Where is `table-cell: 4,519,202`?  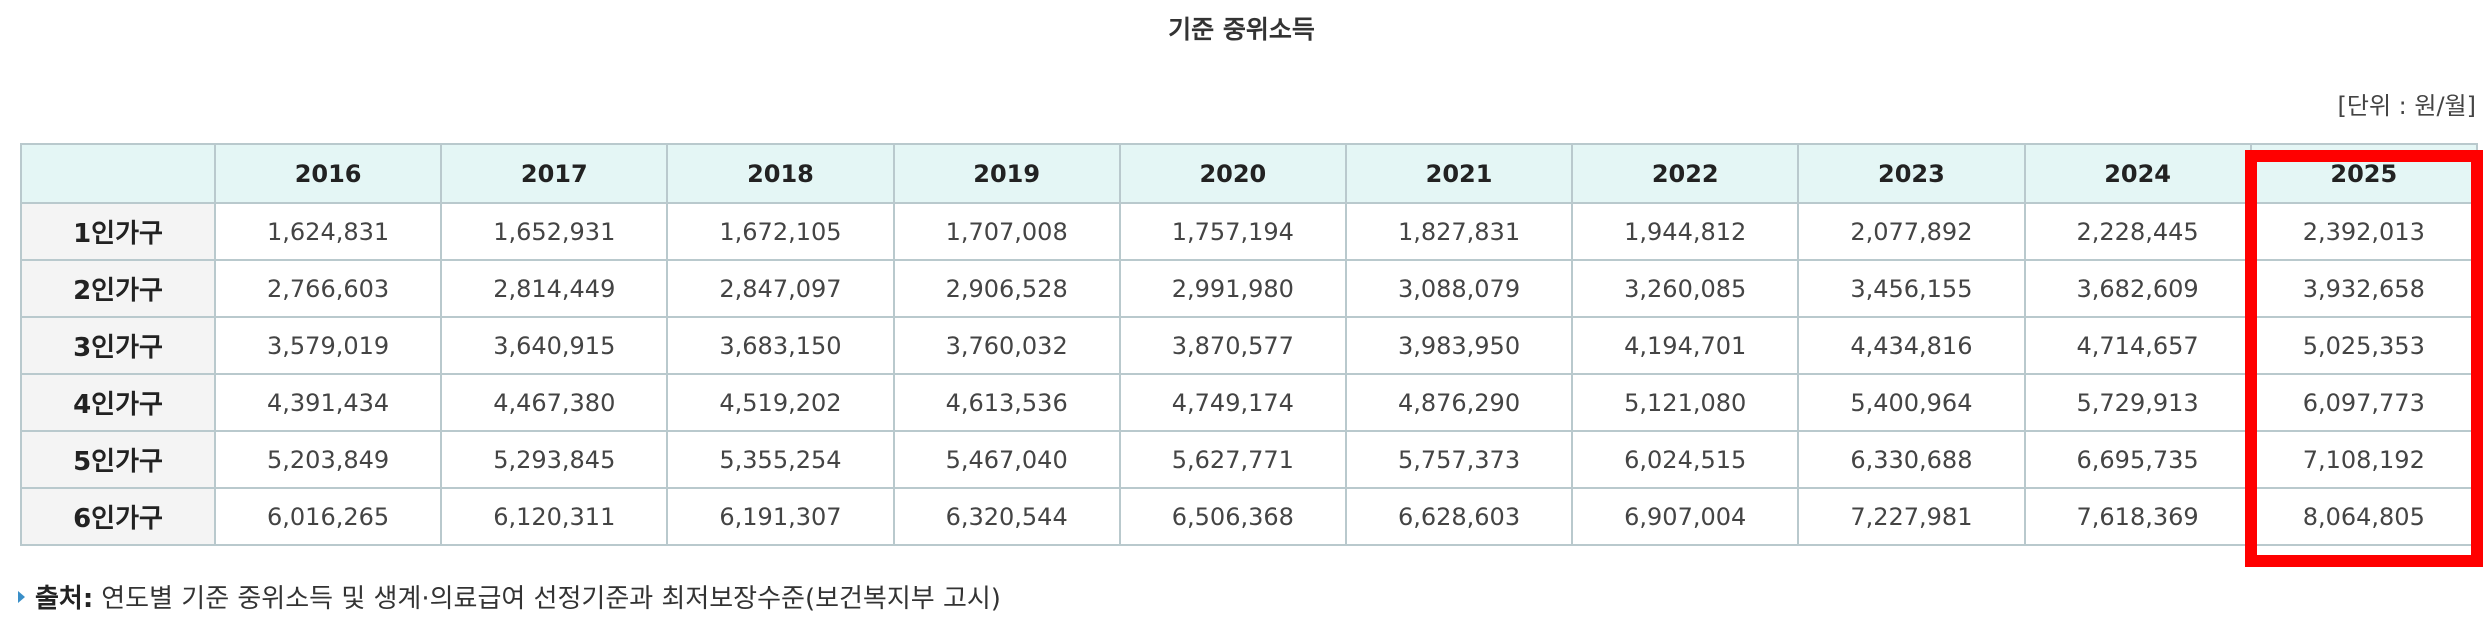 table-cell: 4,519,202 is located at coordinates (780, 402).